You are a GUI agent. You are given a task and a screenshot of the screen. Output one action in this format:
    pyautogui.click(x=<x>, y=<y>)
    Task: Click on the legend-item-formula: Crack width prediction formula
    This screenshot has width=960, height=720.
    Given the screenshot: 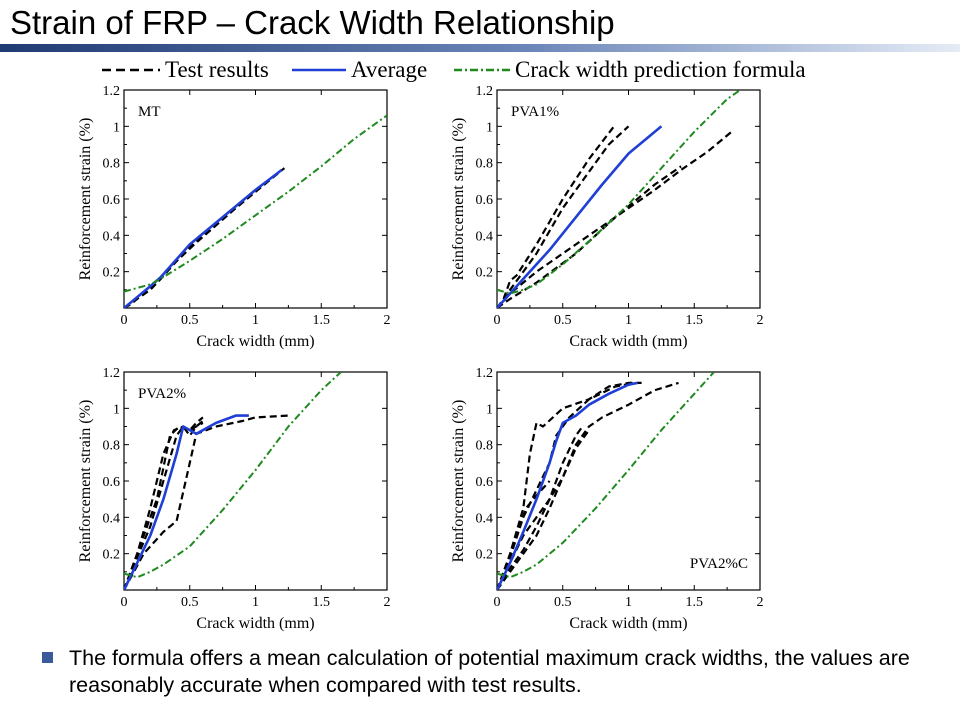 What is the action you would take?
    pyautogui.click(x=629, y=70)
    